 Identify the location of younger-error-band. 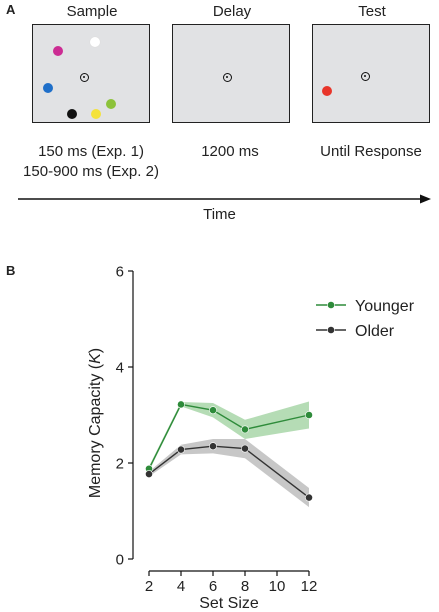
(229, 436).